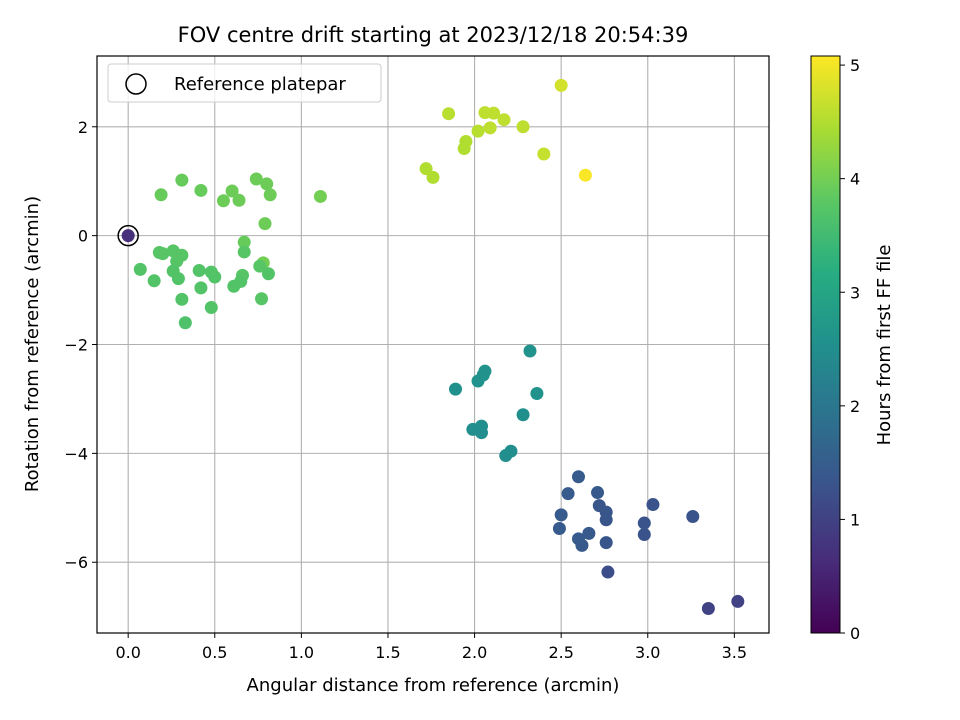  What do you see at coordinates (32, 344) in the screenshot?
I see `y-axis-label: Rotation from reference (arcmin)` at bounding box center [32, 344].